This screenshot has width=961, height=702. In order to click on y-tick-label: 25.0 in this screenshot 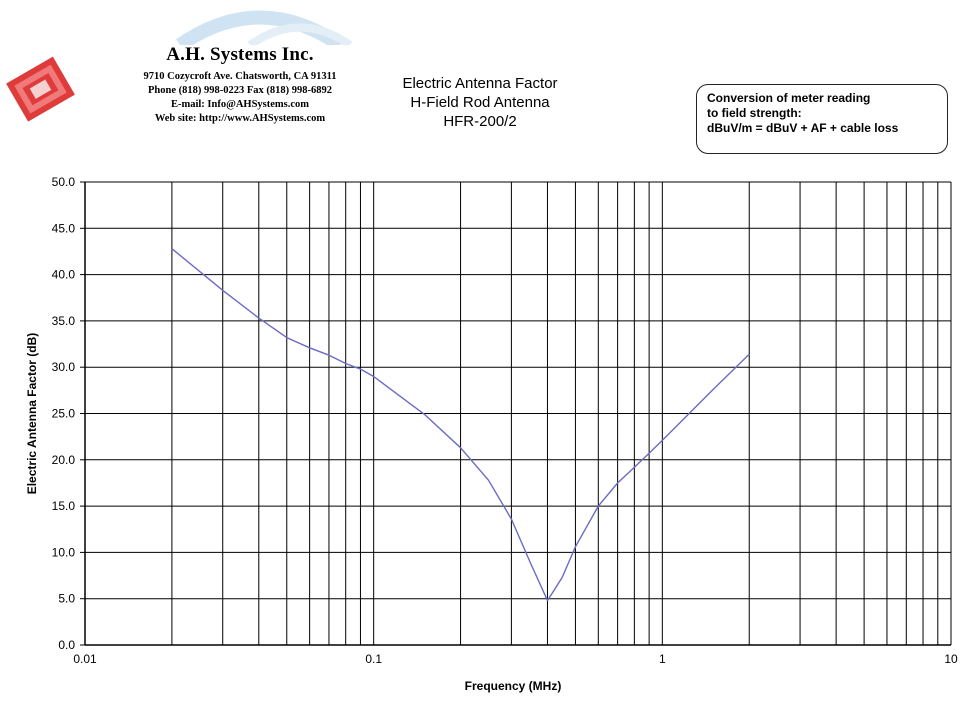, I will do `click(64, 414)`.